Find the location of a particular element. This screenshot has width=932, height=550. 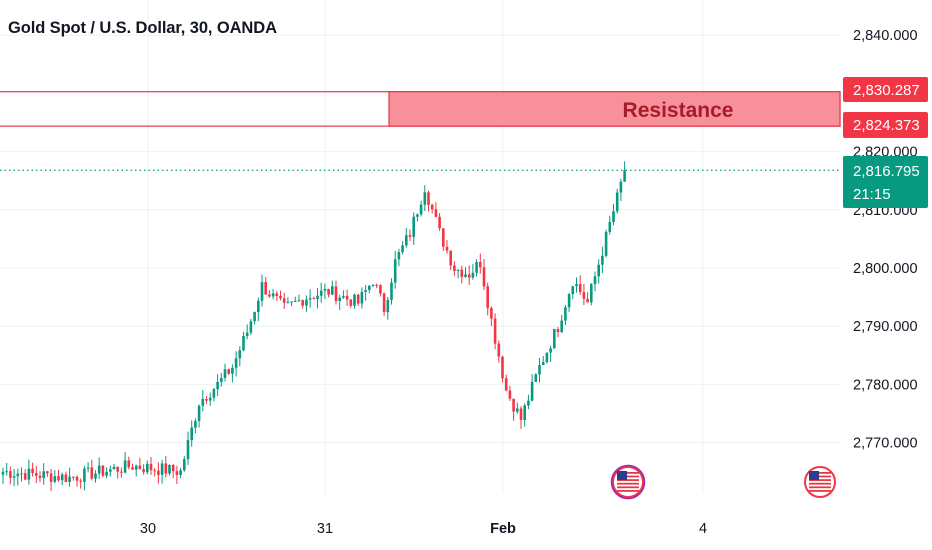

price-tick-label: 2,770.000 is located at coordinates (885, 444).